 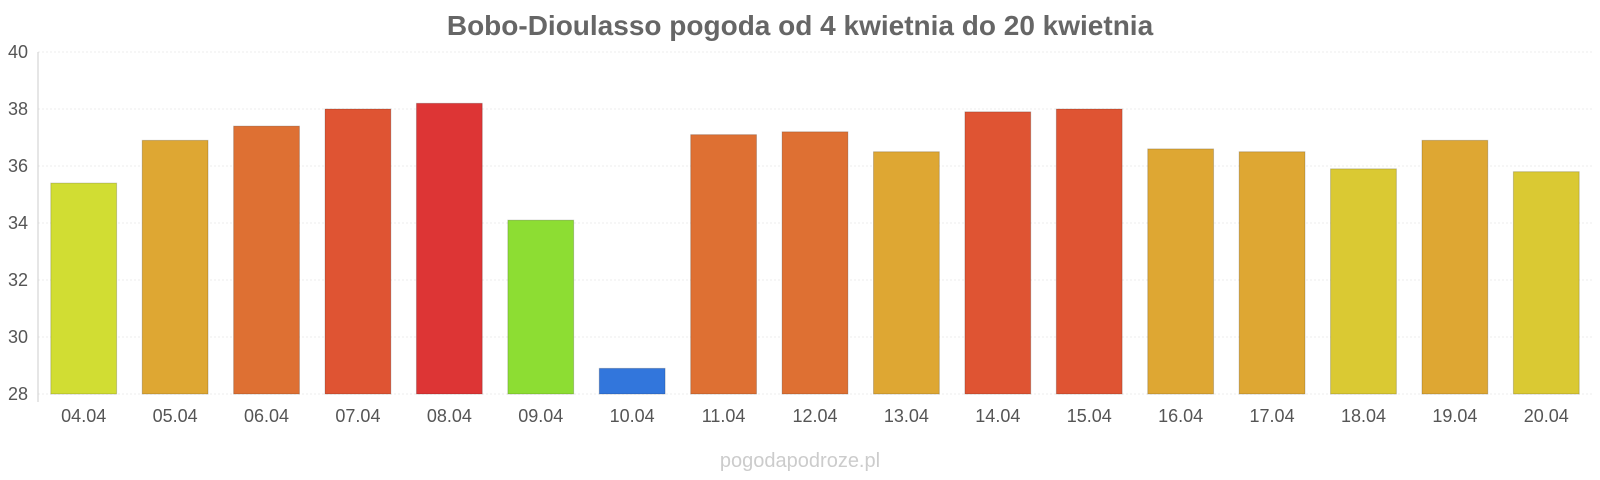 I want to click on watermark: pogodapodroze.pl, so click(x=800, y=461).